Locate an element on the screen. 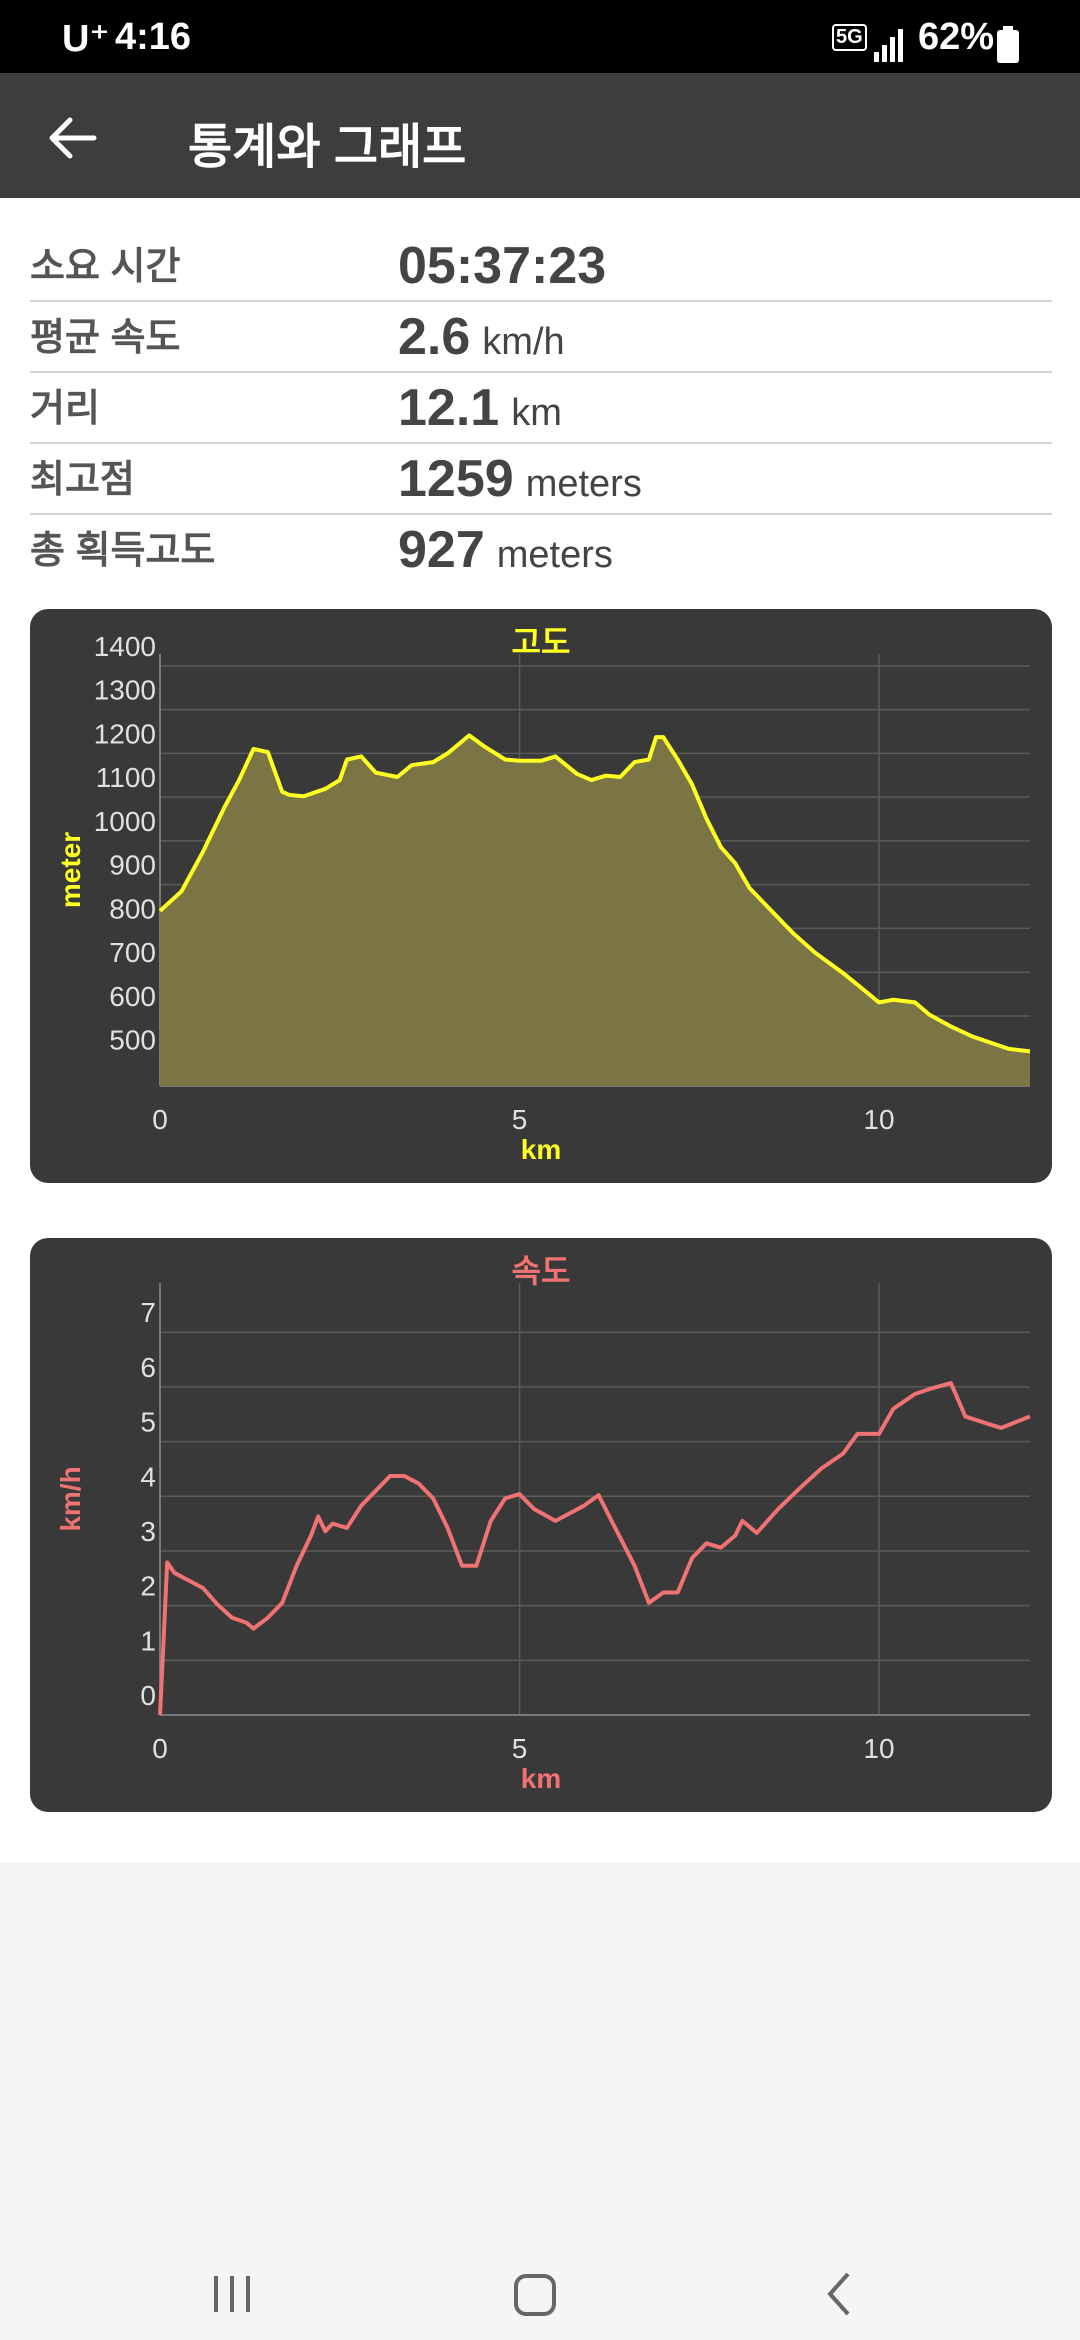 The width and height of the screenshot is (1080, 2340). y-tick-label: 800 is located at coordinates (132, 908).